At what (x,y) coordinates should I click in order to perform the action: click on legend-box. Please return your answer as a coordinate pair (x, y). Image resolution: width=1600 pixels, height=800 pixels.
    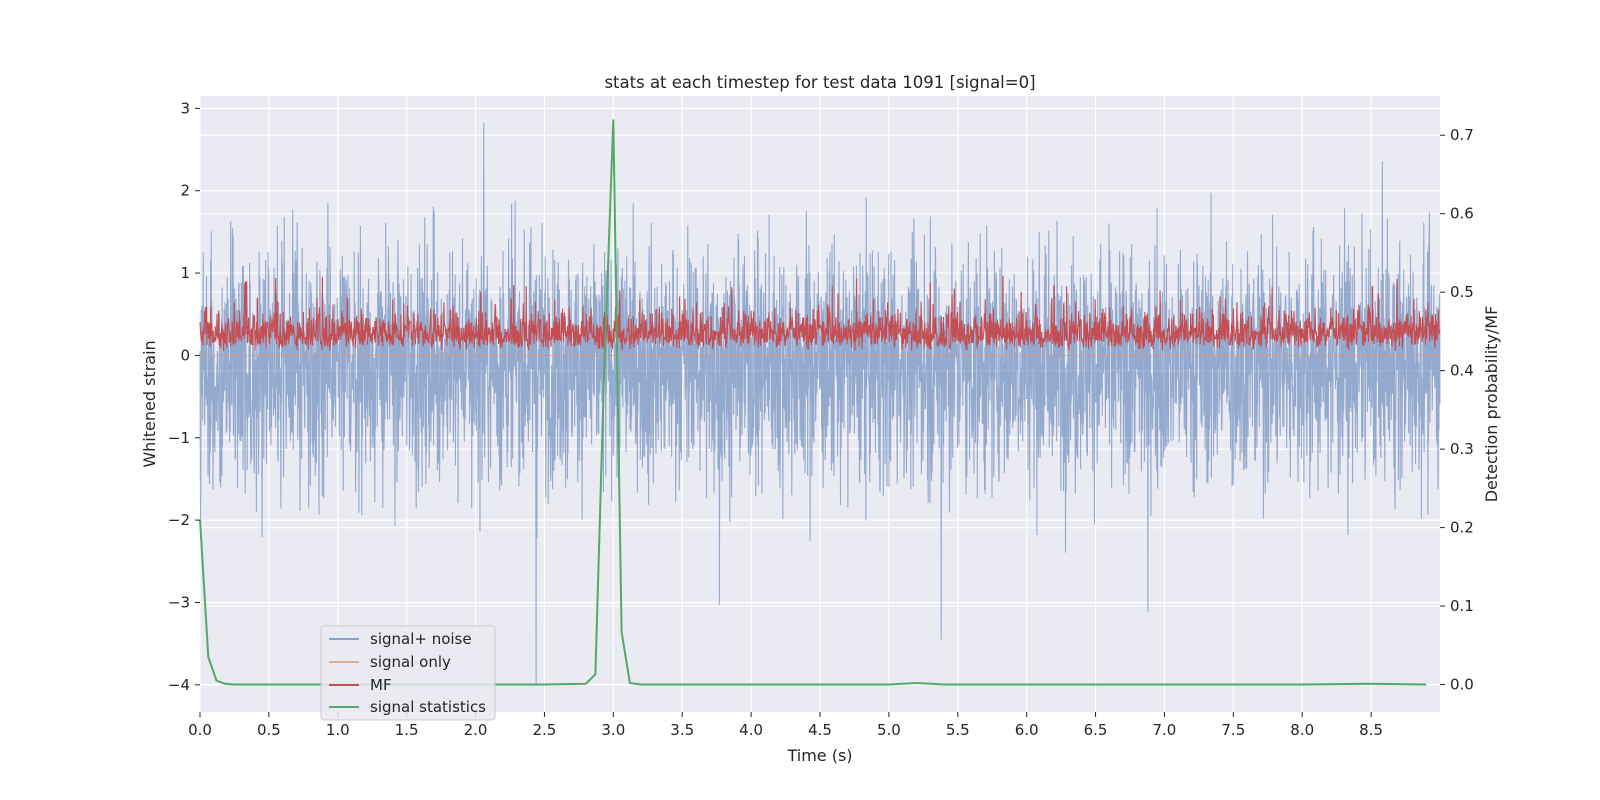
    Looking at the image, I should click on (408, 673).